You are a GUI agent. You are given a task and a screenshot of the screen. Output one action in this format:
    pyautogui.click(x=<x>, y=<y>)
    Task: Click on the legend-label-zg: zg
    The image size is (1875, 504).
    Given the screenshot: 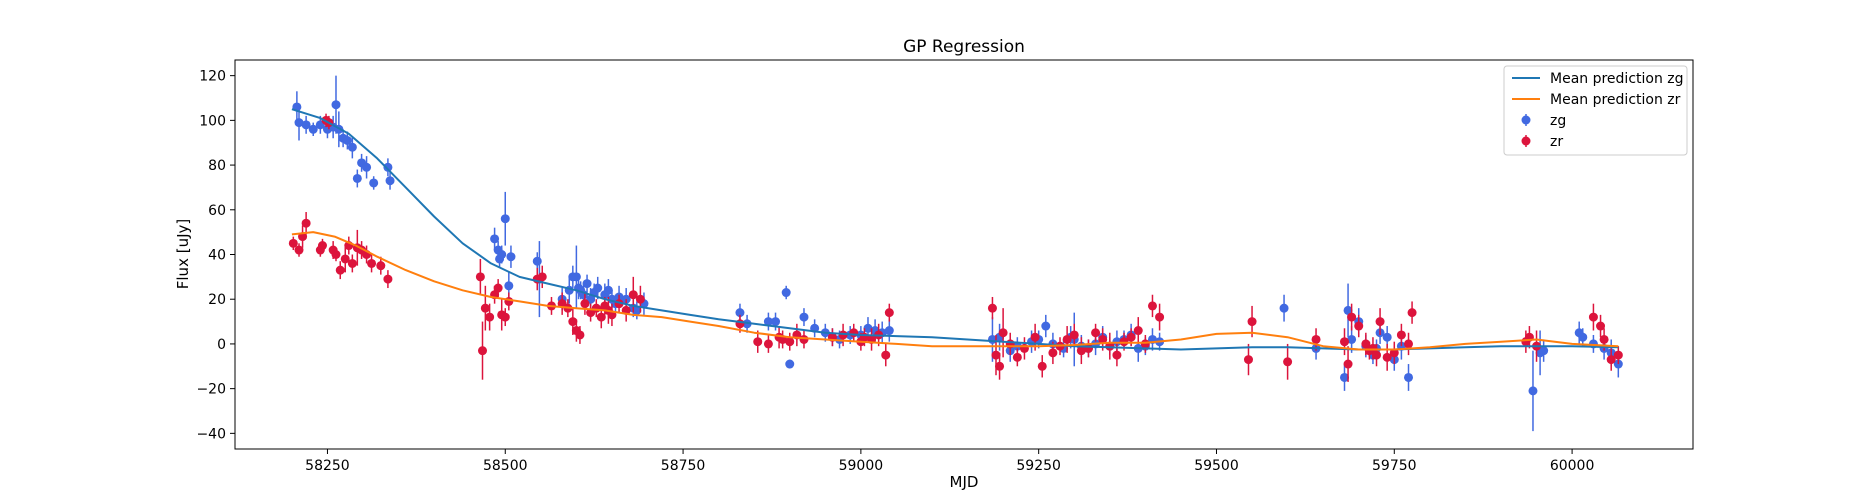 What is the action you would take?
    pyautogui.click(x=1558, y=121)
    